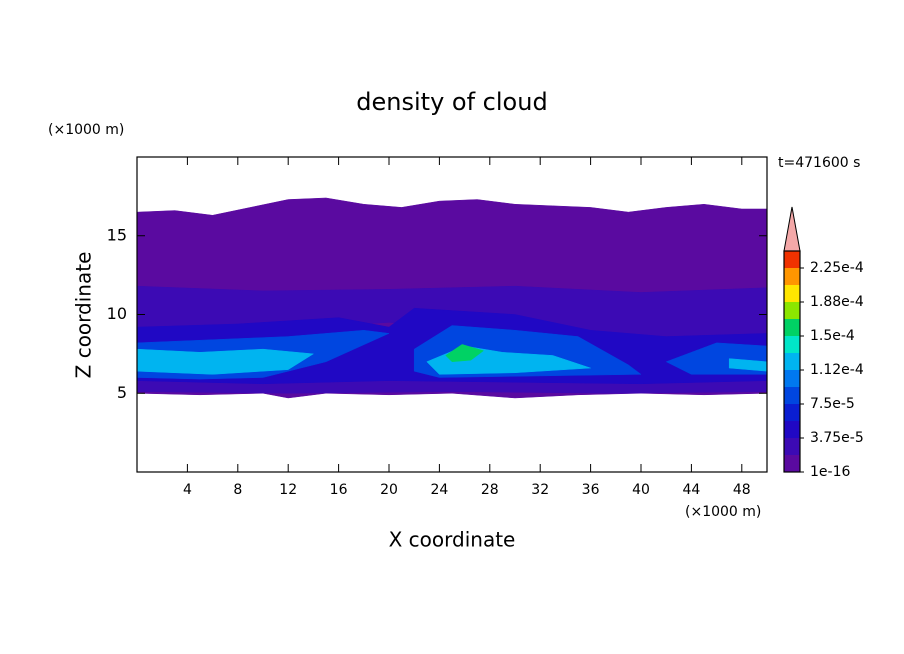  I want to click on colorbar-extension, so click(792, 229).